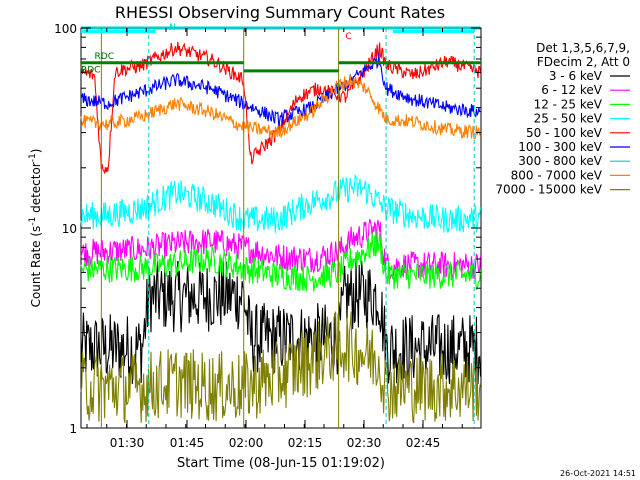 This screenshot has height=480, width=640. What do you see at coordinates (36, 151) in the screenshot?
I see `y-axis-label-end: )` at bounding box center [36, 151].